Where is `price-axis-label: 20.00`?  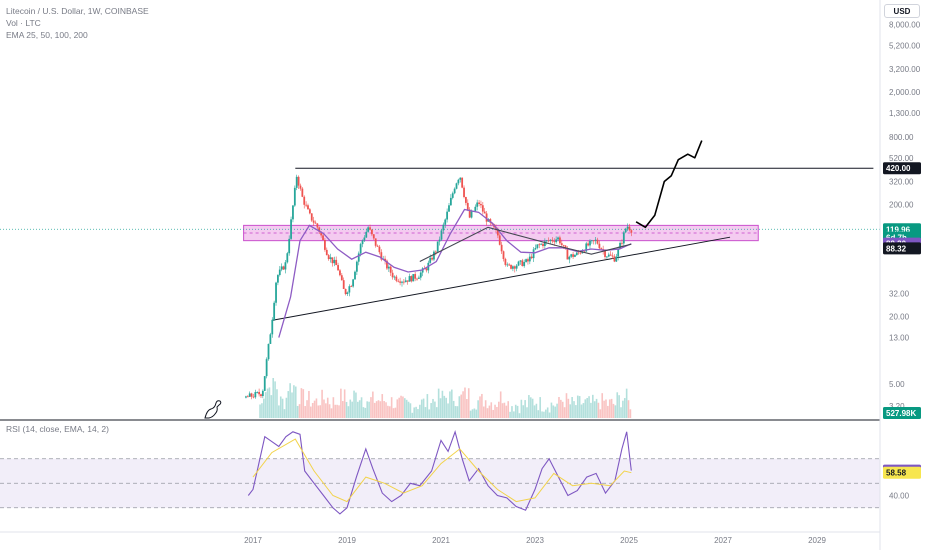 price-axis-label: 20.00 is located at coordinates (899, 317).